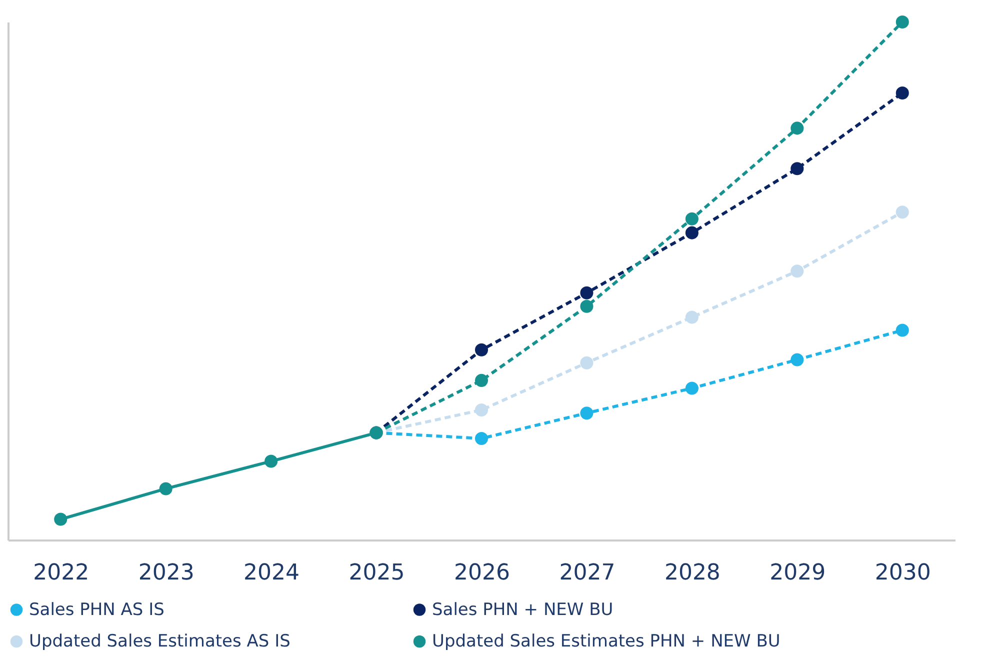 The height and width of the screenshot is (666, 990). I want to click on x-tick-label: 2024, so click(272, 573).